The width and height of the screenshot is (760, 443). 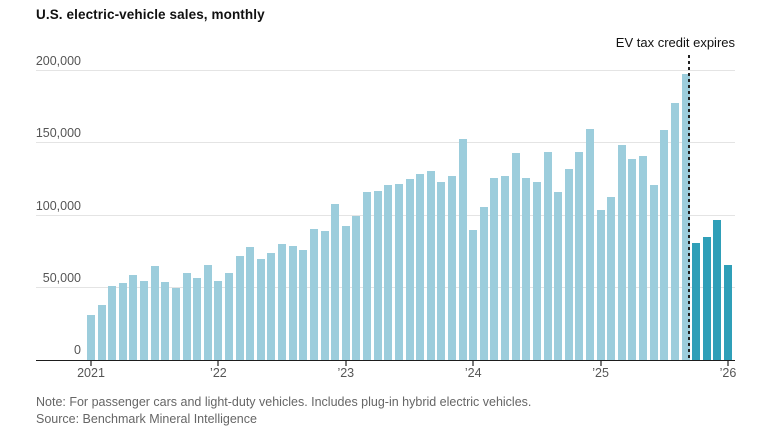 I want to click on x-axis-label-24: ’24, so click(x=473, y=373).